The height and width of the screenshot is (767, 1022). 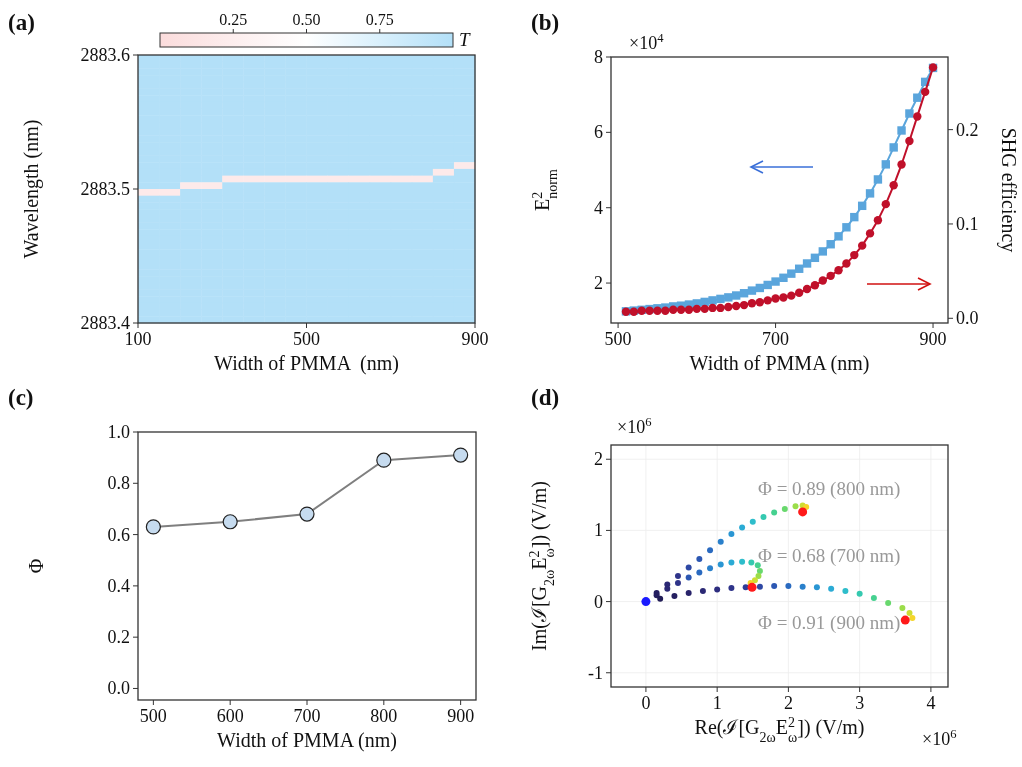 What do you see at coordinates (598, 132) in the screenshot?
I see `y-tick-label: 6` at bounding box center [598, 132].